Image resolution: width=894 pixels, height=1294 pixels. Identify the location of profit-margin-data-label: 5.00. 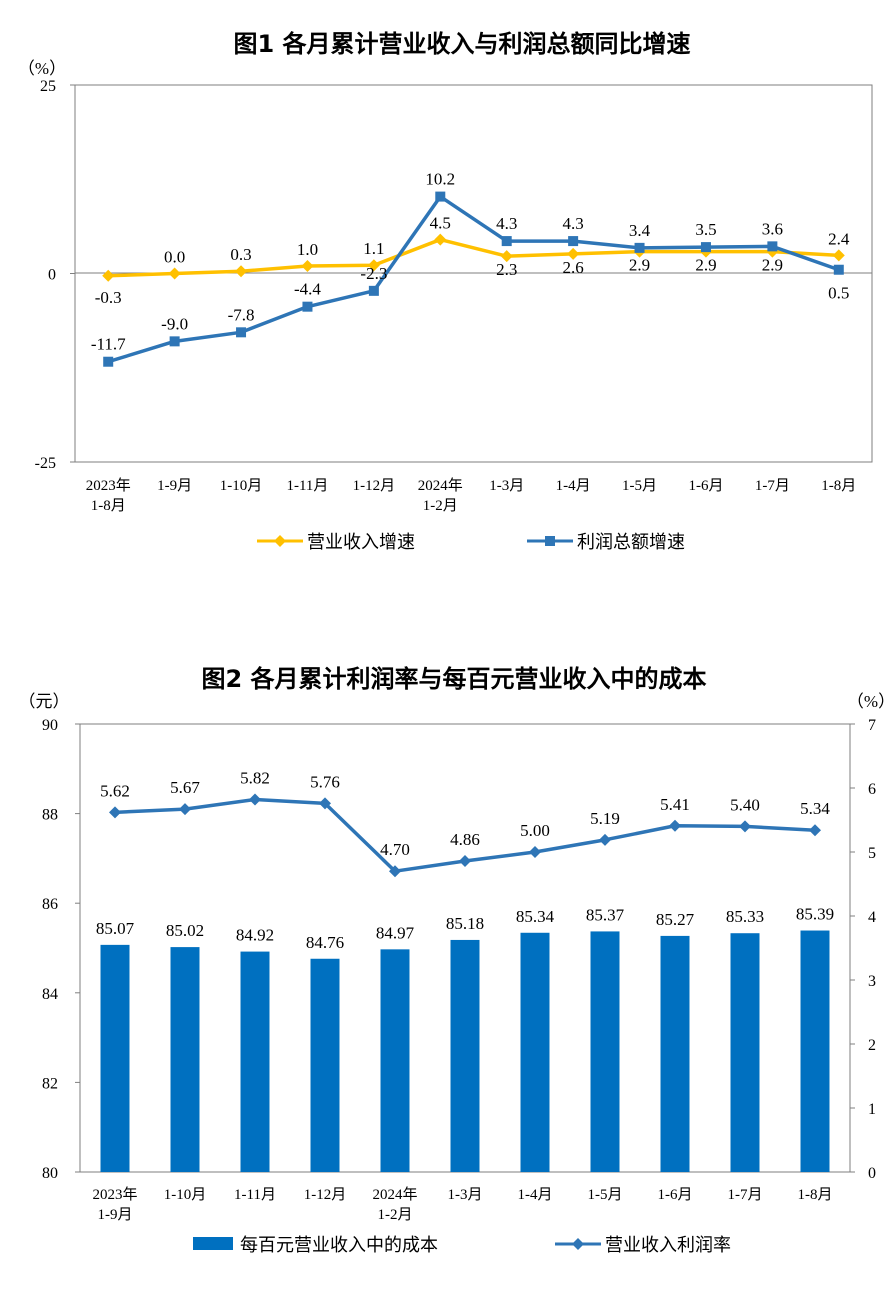
(535, 830).